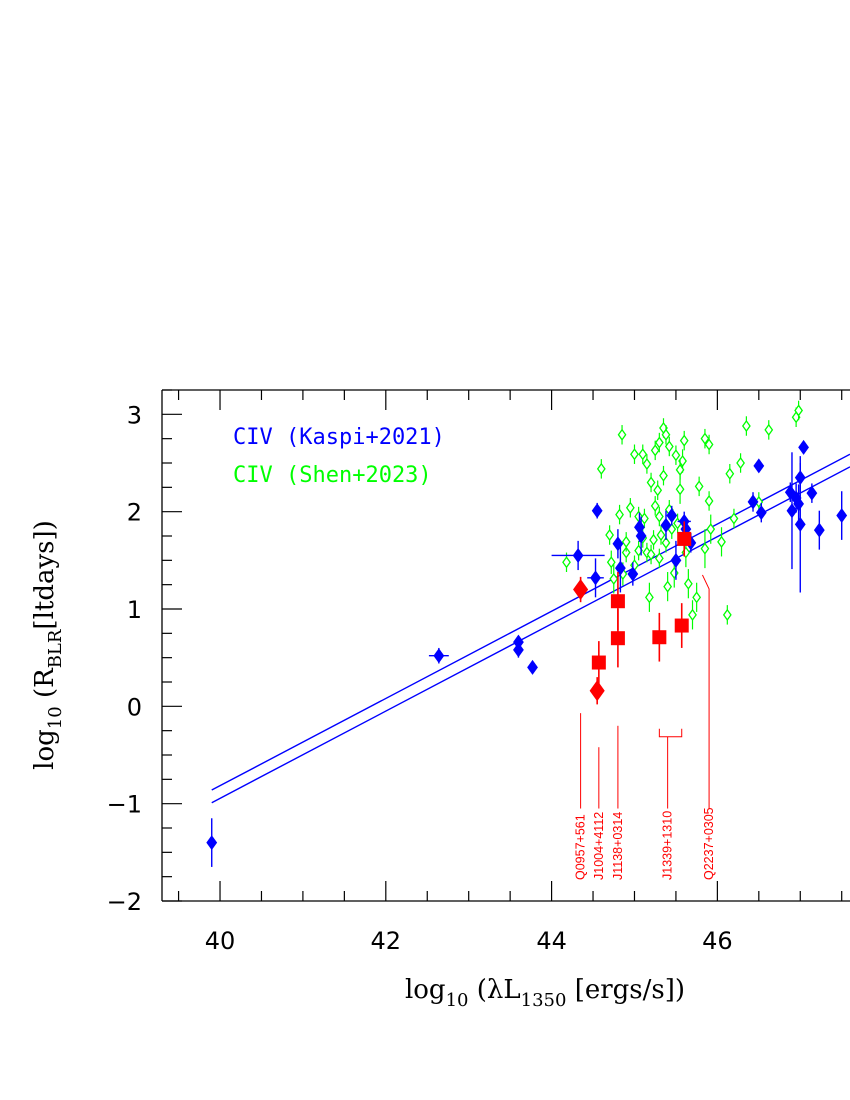 The image size is (850, 1100). What do you see at coordinates (641, 602) in the screenshot?
I see `series-filled-square` at bounding box center [641, 602].